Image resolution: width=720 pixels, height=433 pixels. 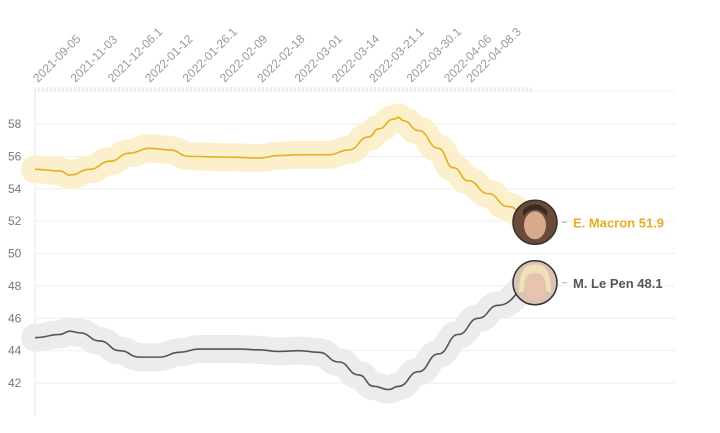 What do you see at coordinates (588, 252) in the screenshot?
I see `end-labels: E. Macron 51.9 M. Le Pen 48.1` at bounding box center [588, 252].